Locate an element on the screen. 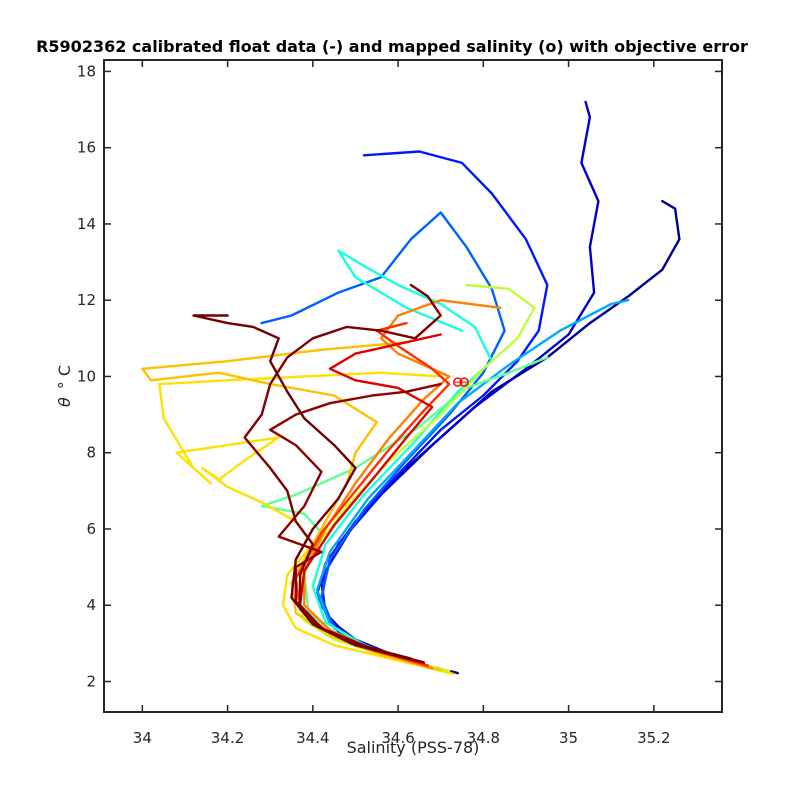  x-tick-label: 34.2 is located at coordinates (227, 738).